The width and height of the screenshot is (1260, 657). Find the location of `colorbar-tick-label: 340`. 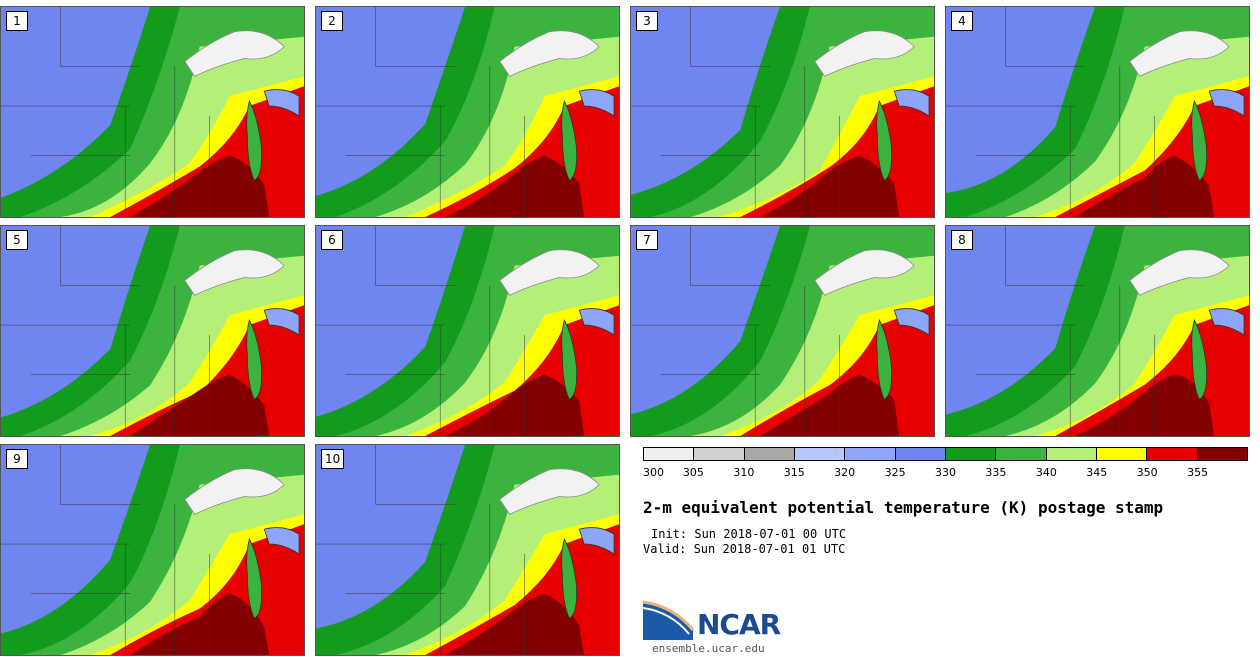

colorbar-tick-label: 340 is located at coordinates (1046, 472).